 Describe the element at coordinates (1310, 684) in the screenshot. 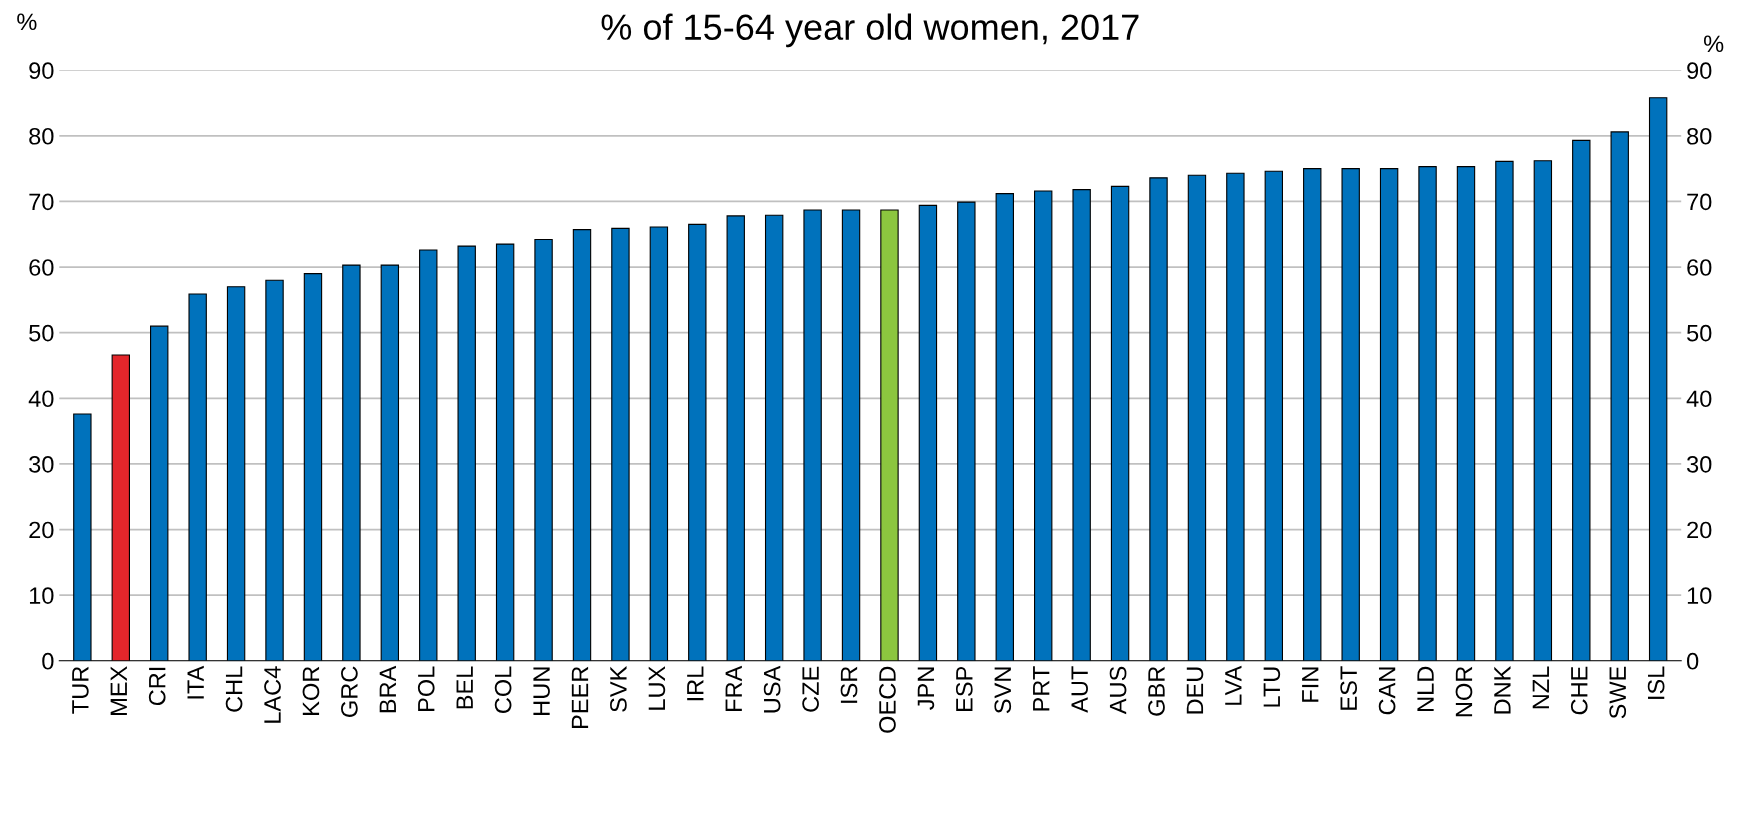

I see `x-tick-label: FIN` at that location.